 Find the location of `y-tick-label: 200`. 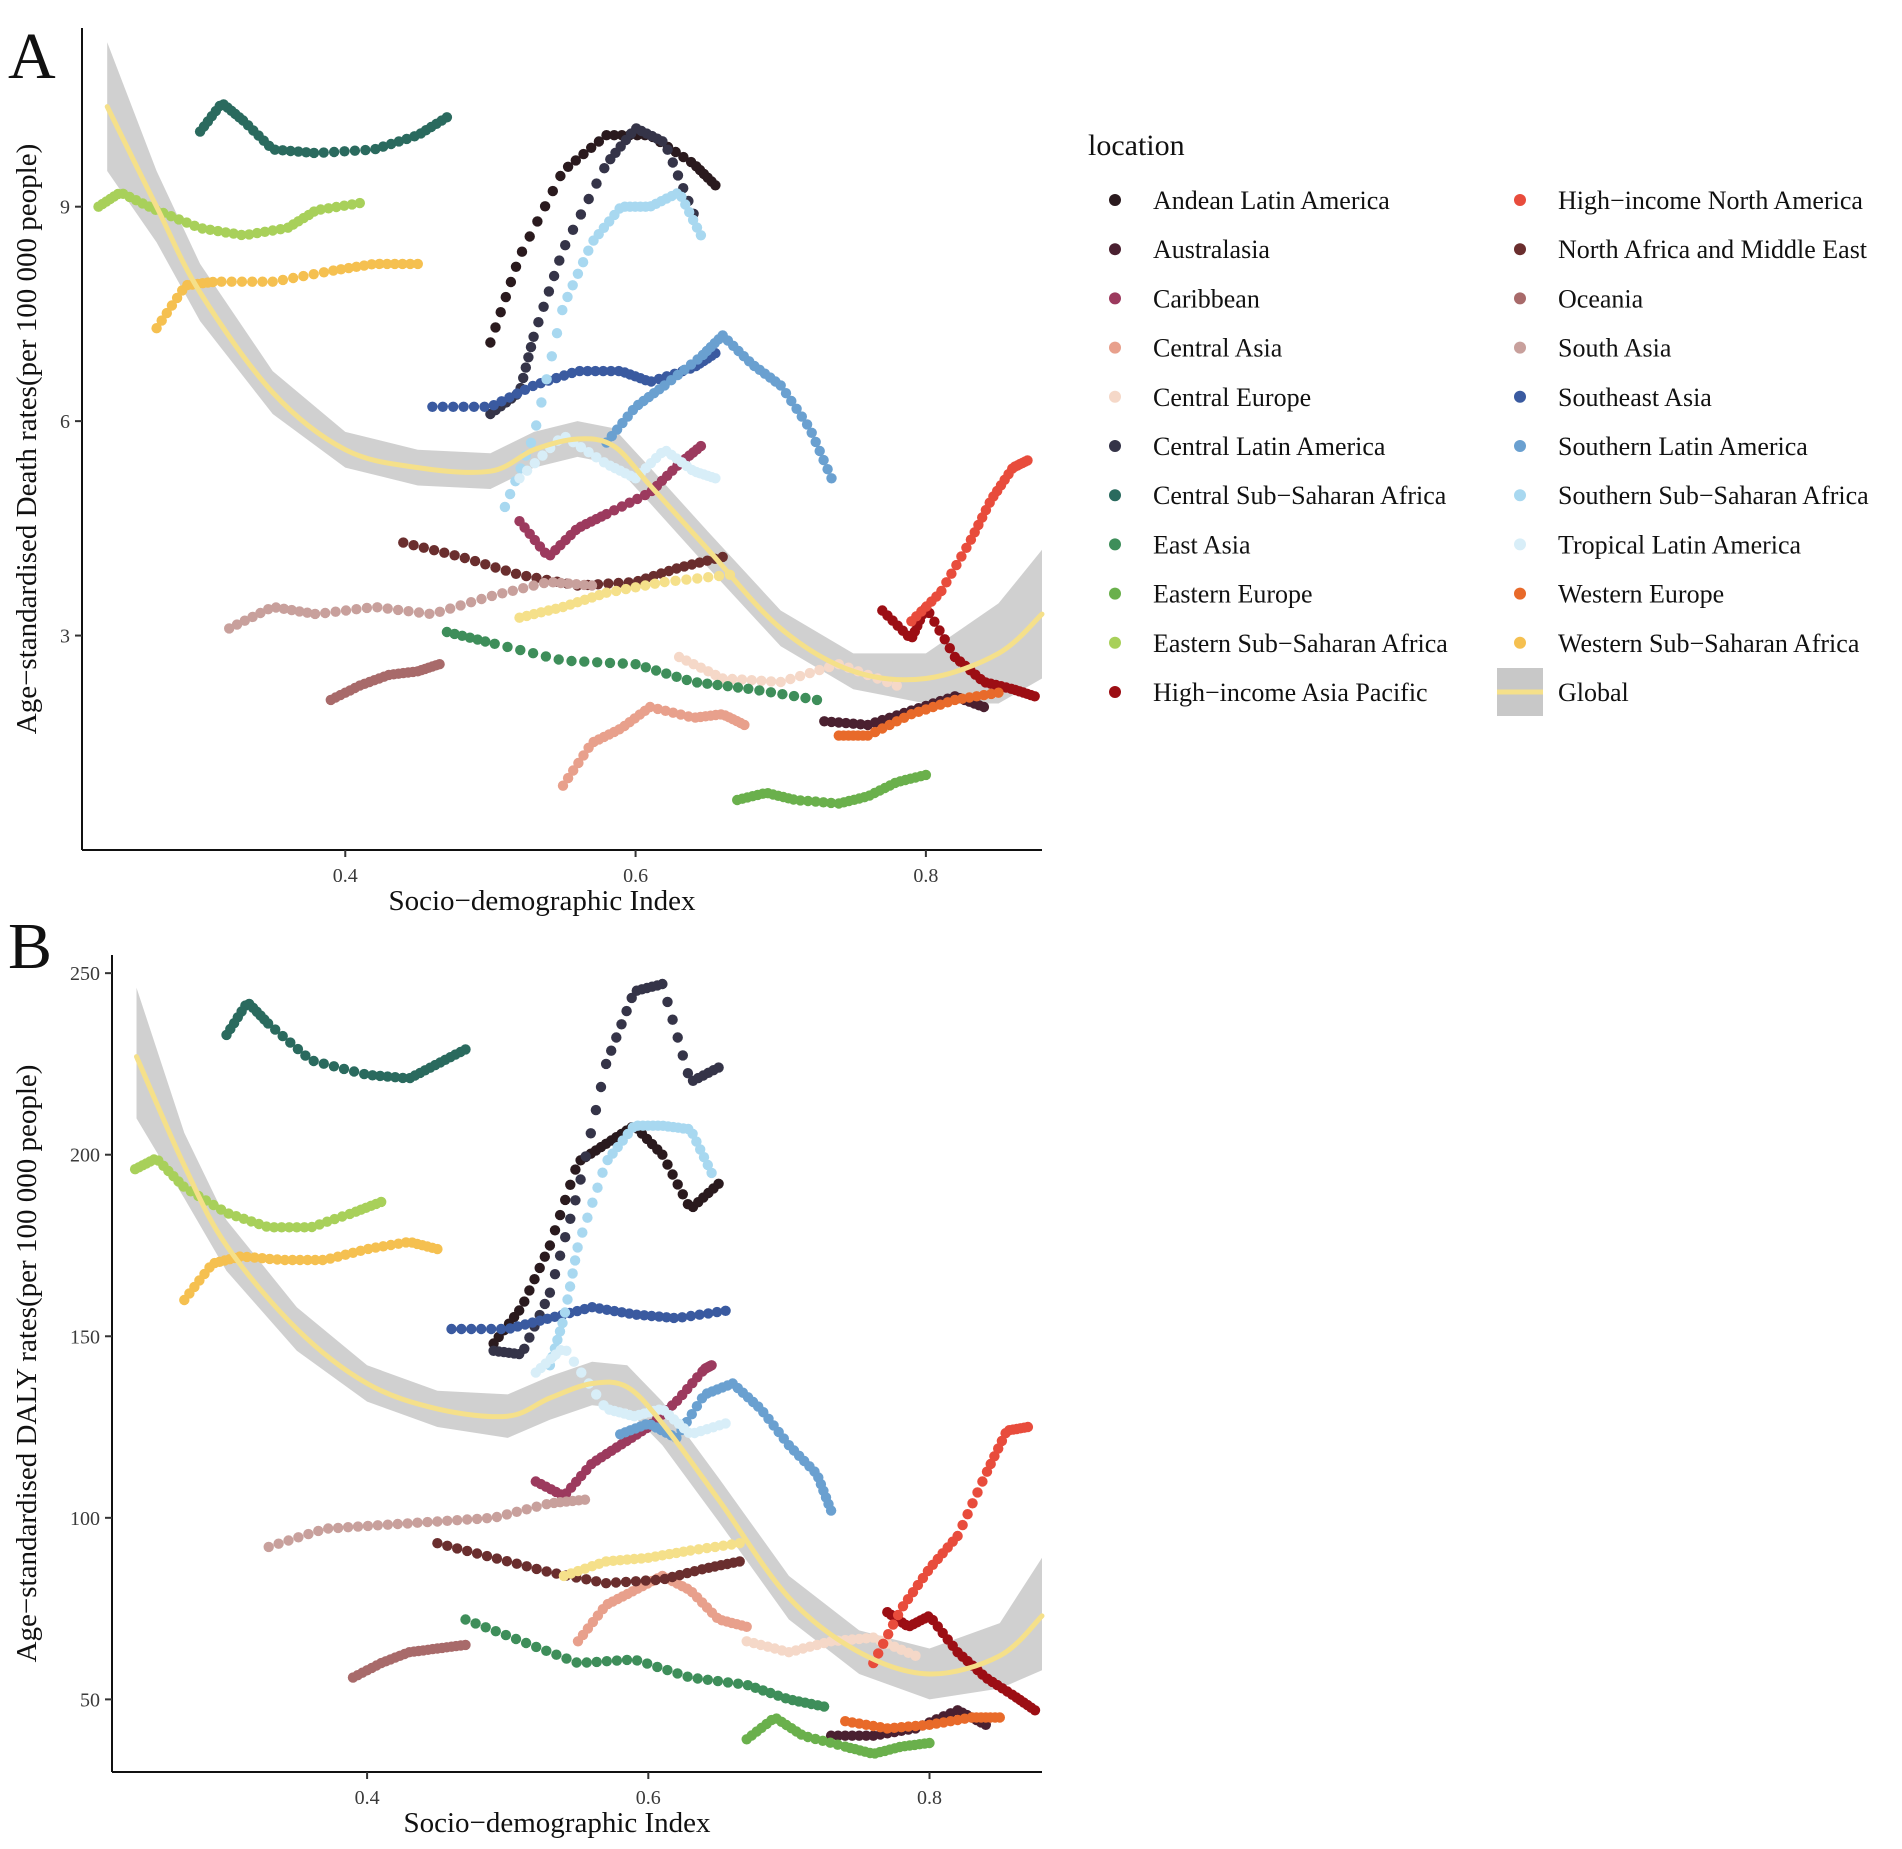

y-tick-label: 200 is located at coordinates (85, 1156).